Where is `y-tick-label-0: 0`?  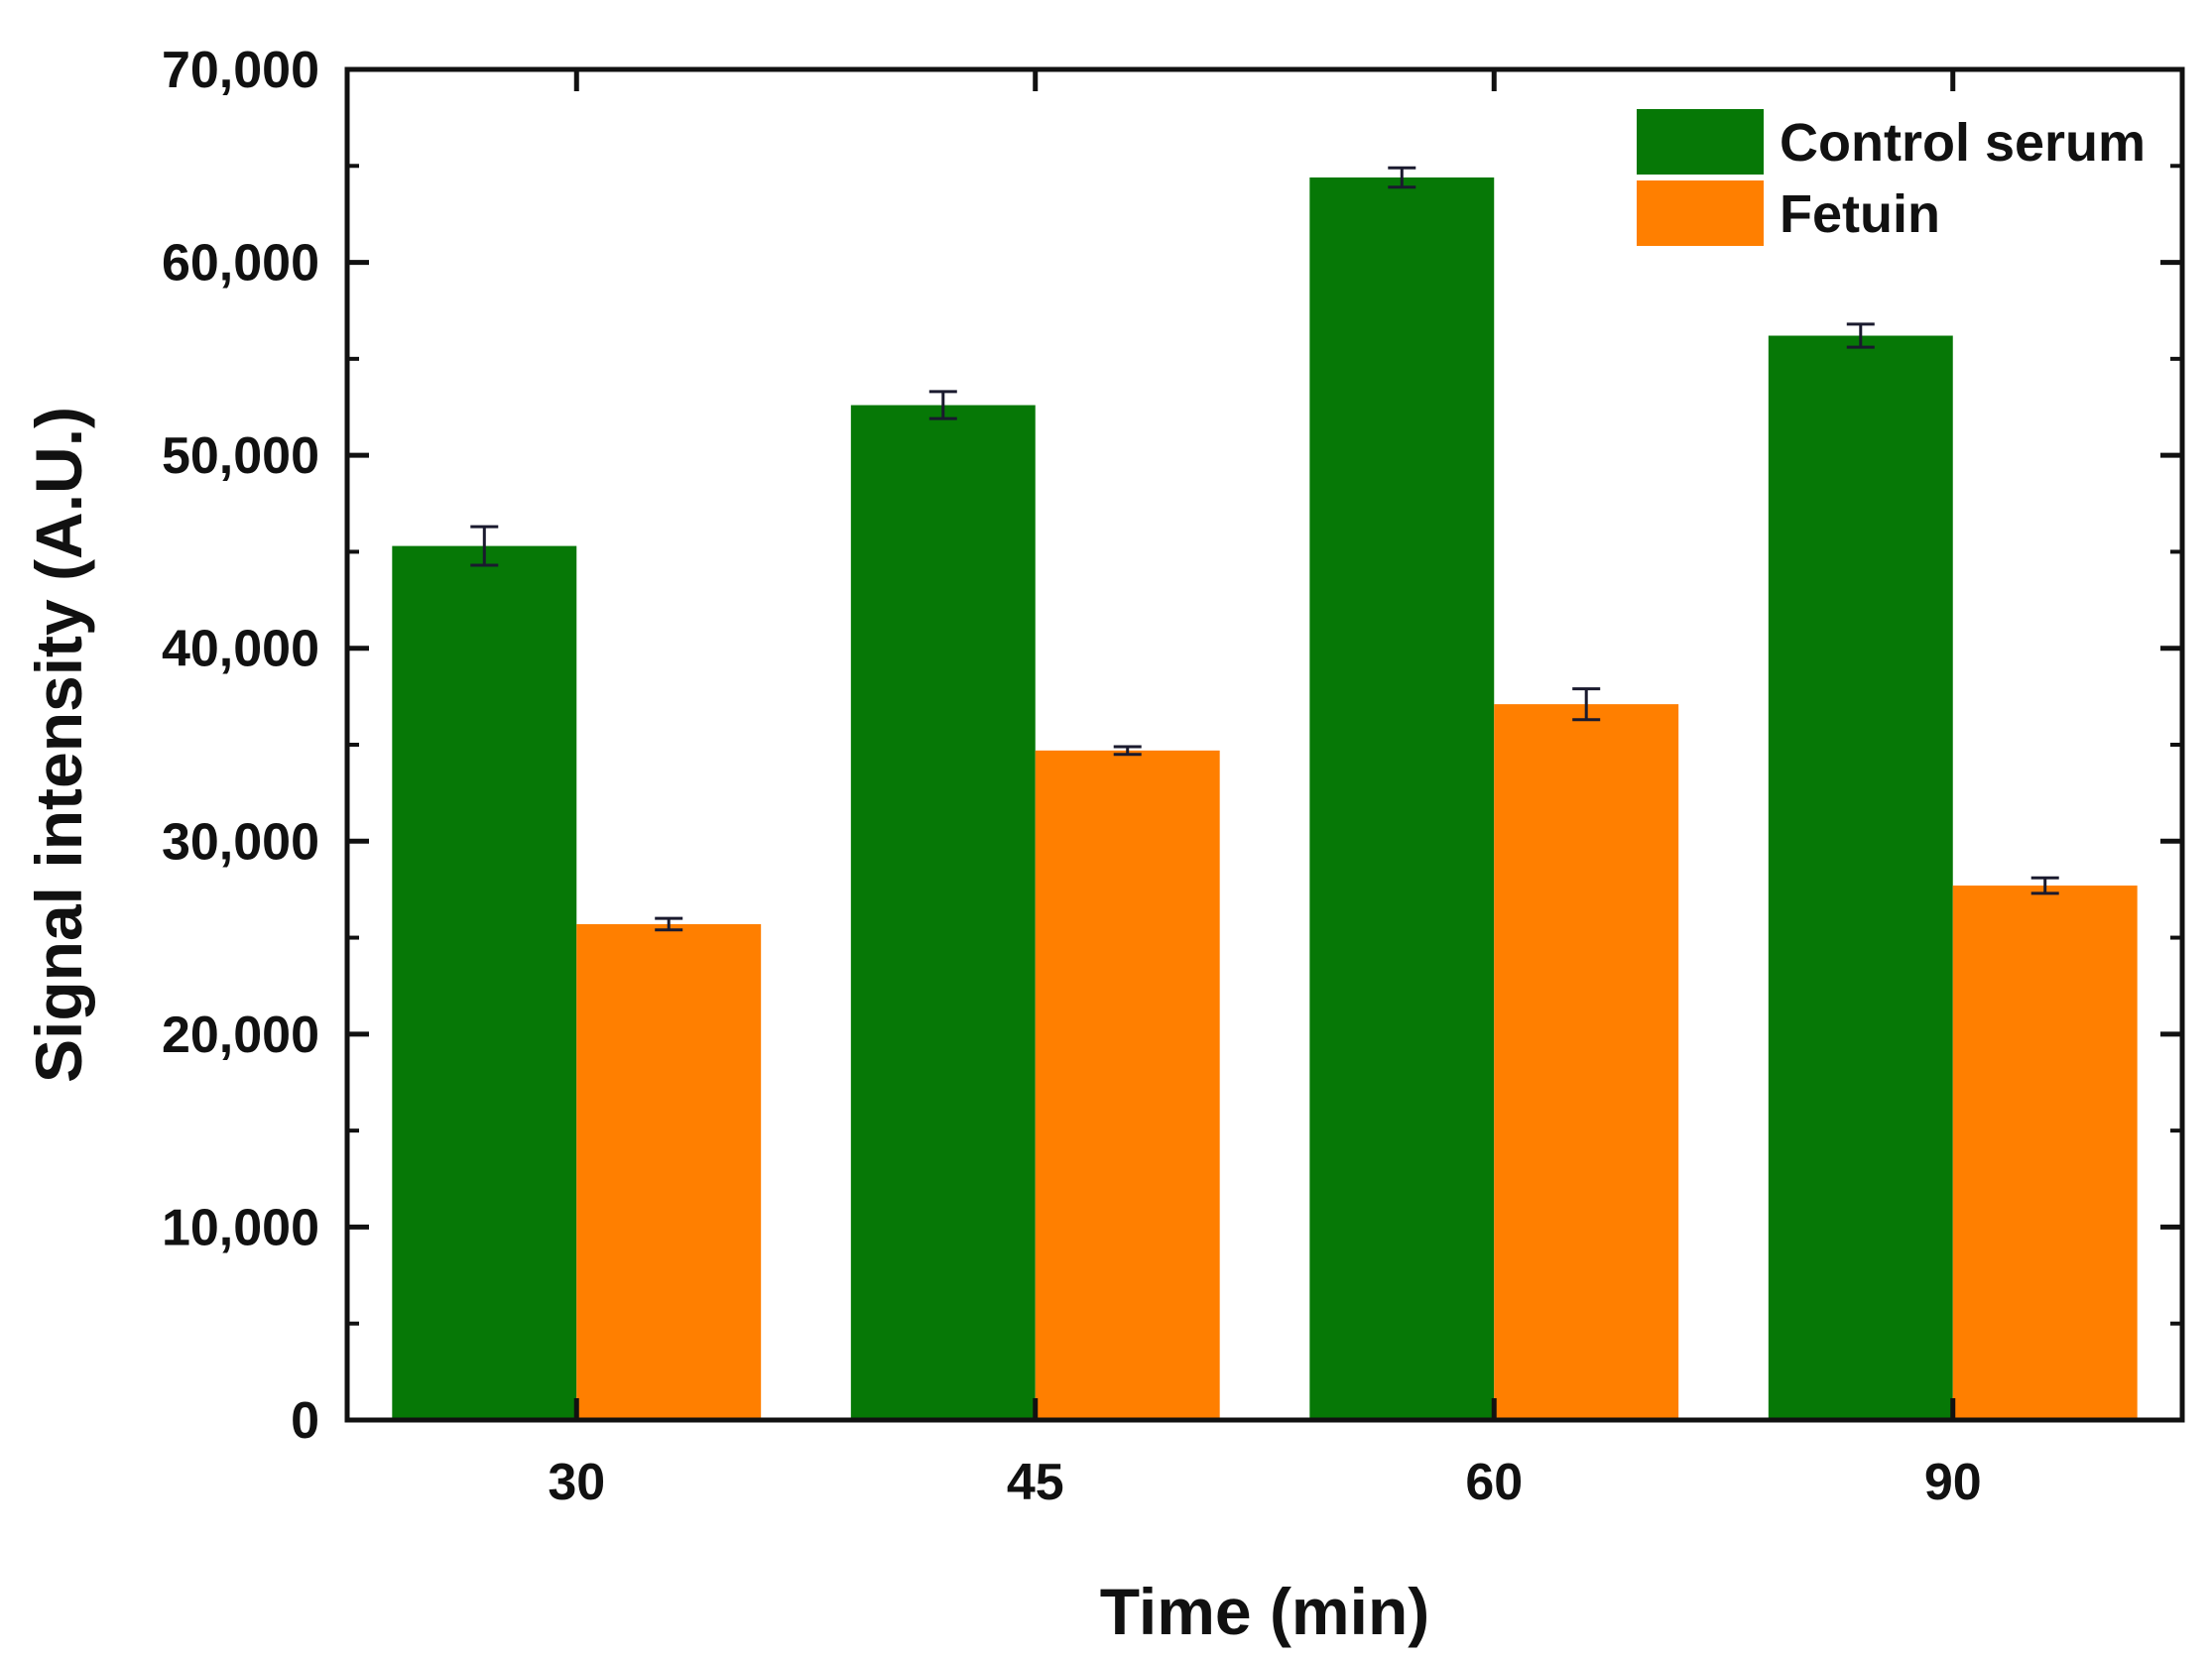 y-tick-label-0: 0 is located at coordinates (305, 1421).